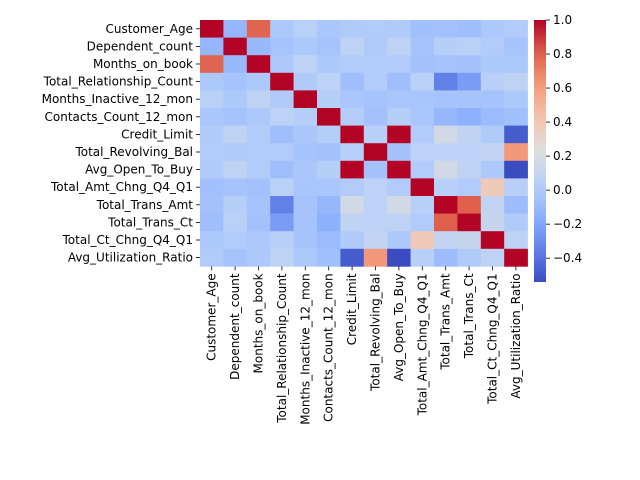  I want to click on y-tick-label: Avg_Open_To_Buy, so click(139, 170).